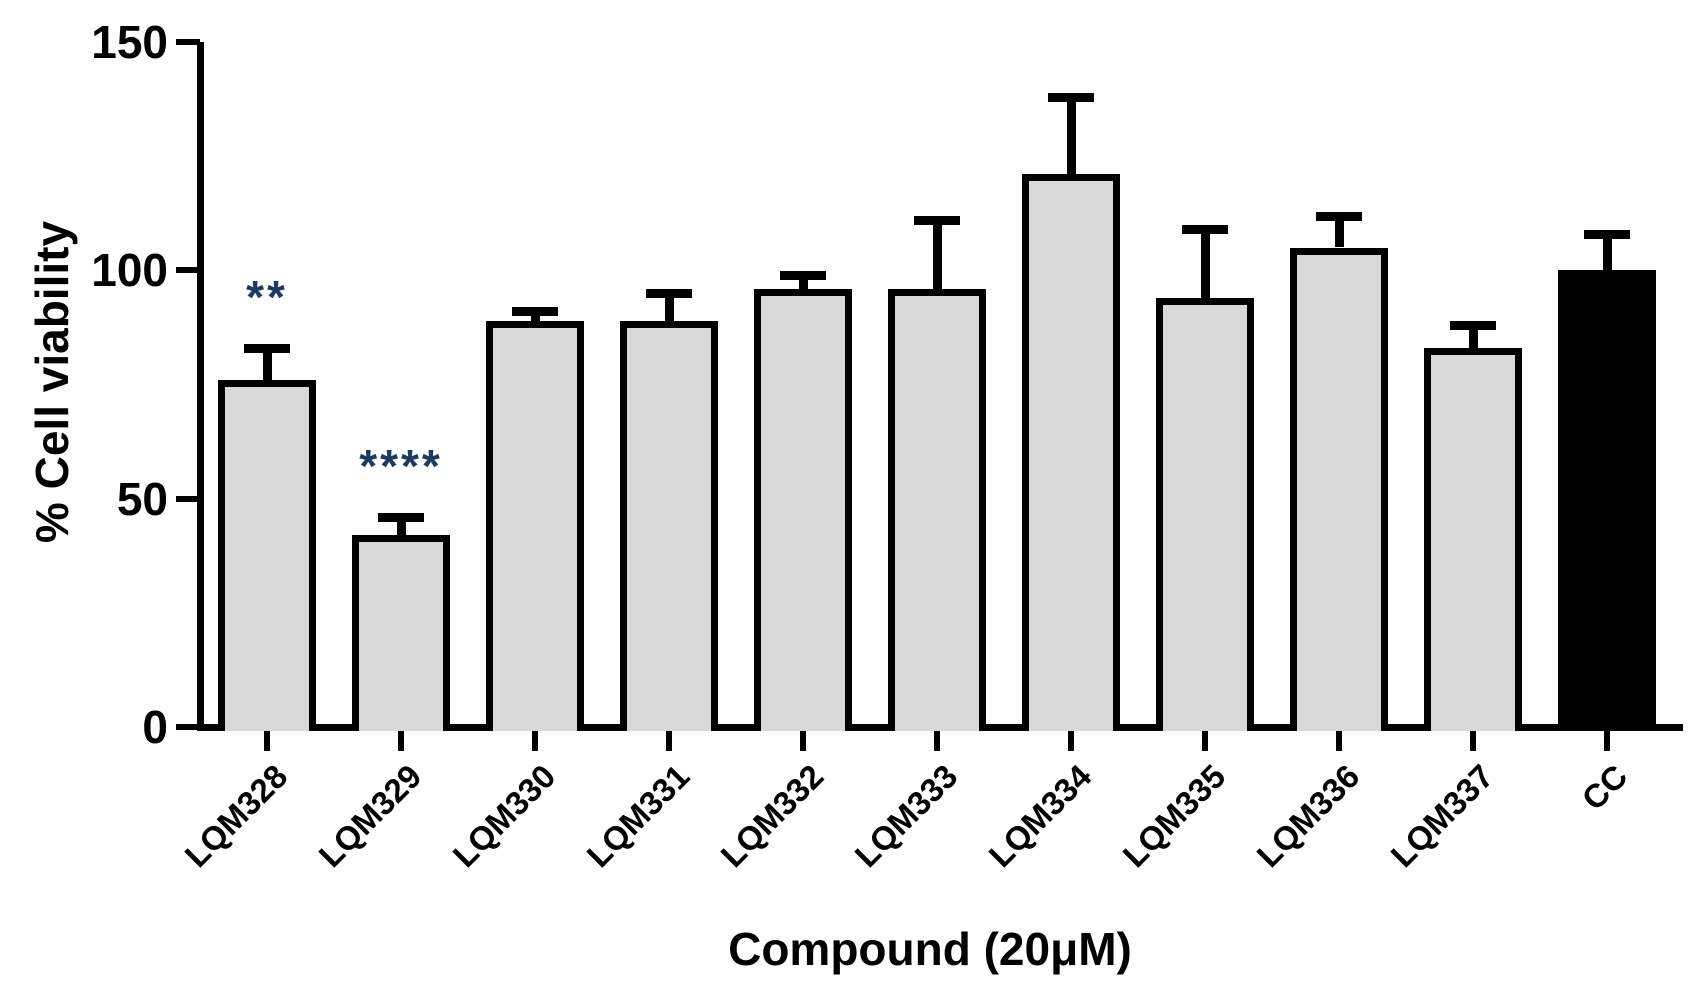 This screenshot has width=1703, height=998. I want to click on bar-CC, so click(1607, 500).